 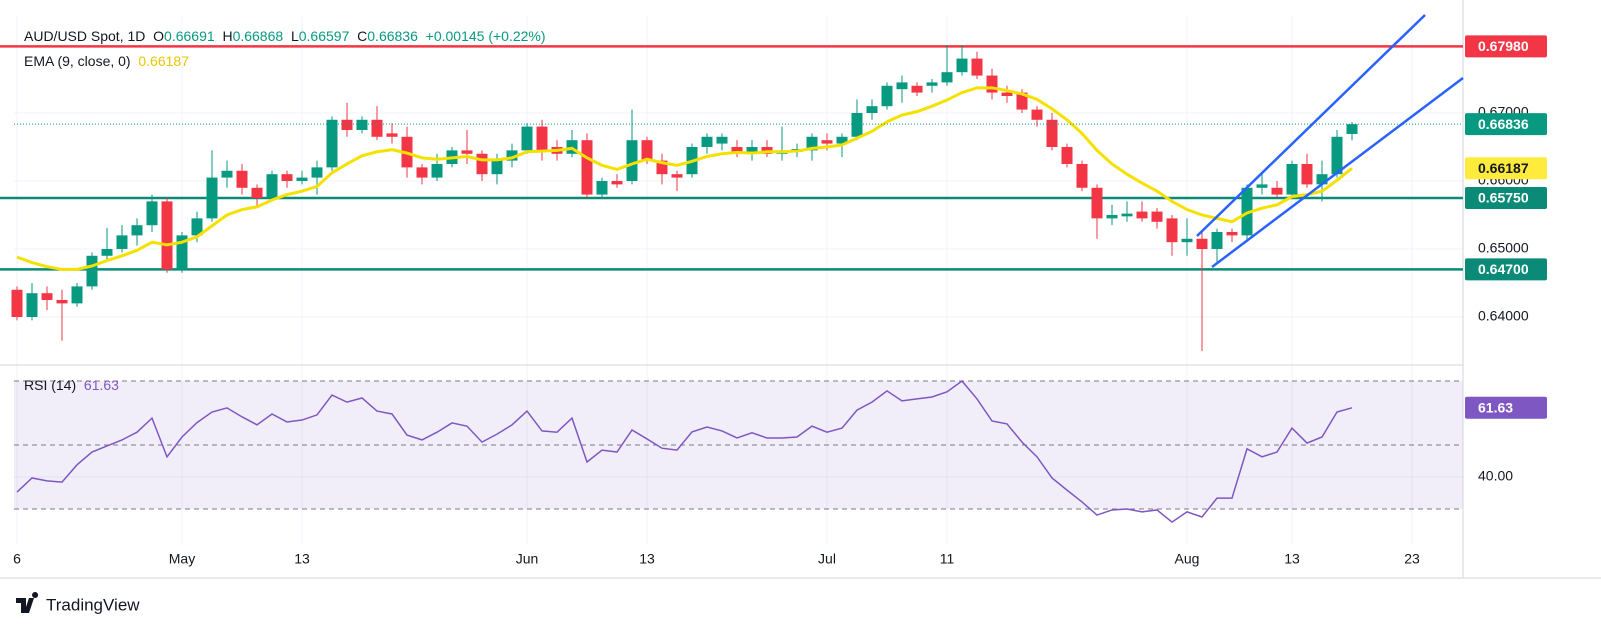 What do you see at coordinates (1495, 407) in the screenshot?
I see `rsi-label: 61.63` at bounding box center [1495, 407].